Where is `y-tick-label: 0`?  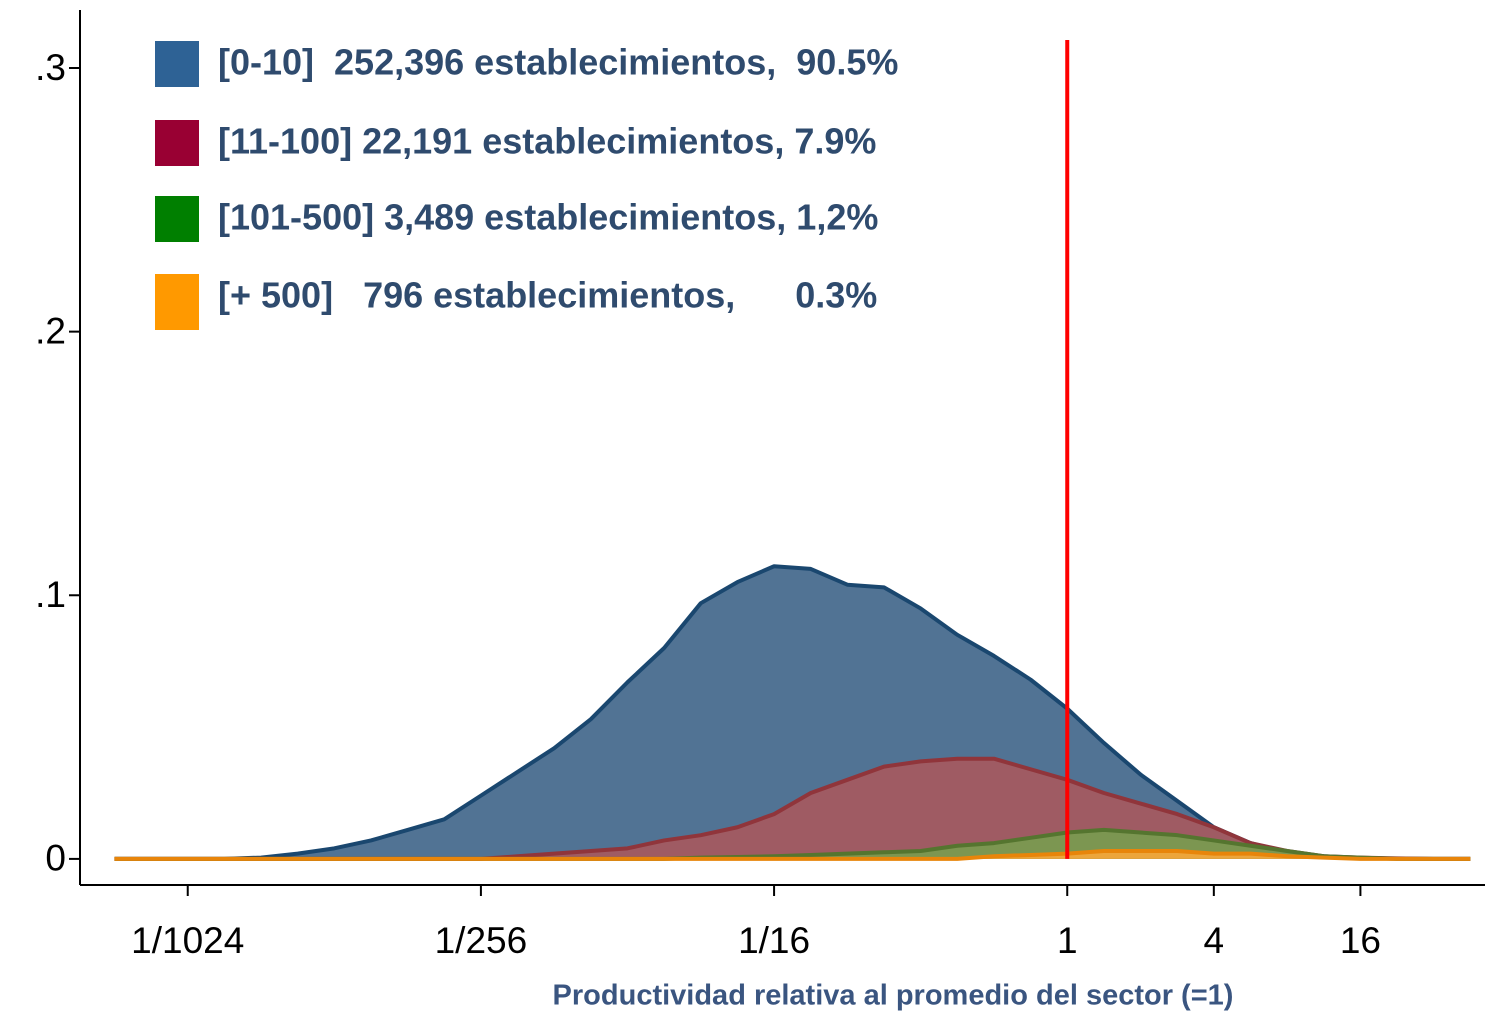 y-tick-label: 0 is located at coordinates (55, 858).